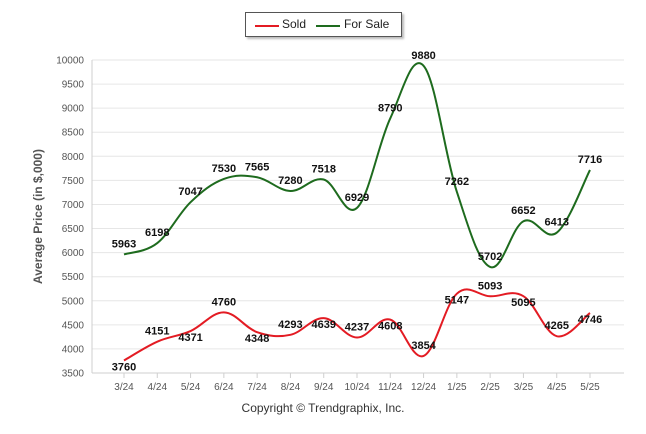 This screenshot has width=646, height=434. I want to click on x-tick-label: 4/24, so click(158, 387).